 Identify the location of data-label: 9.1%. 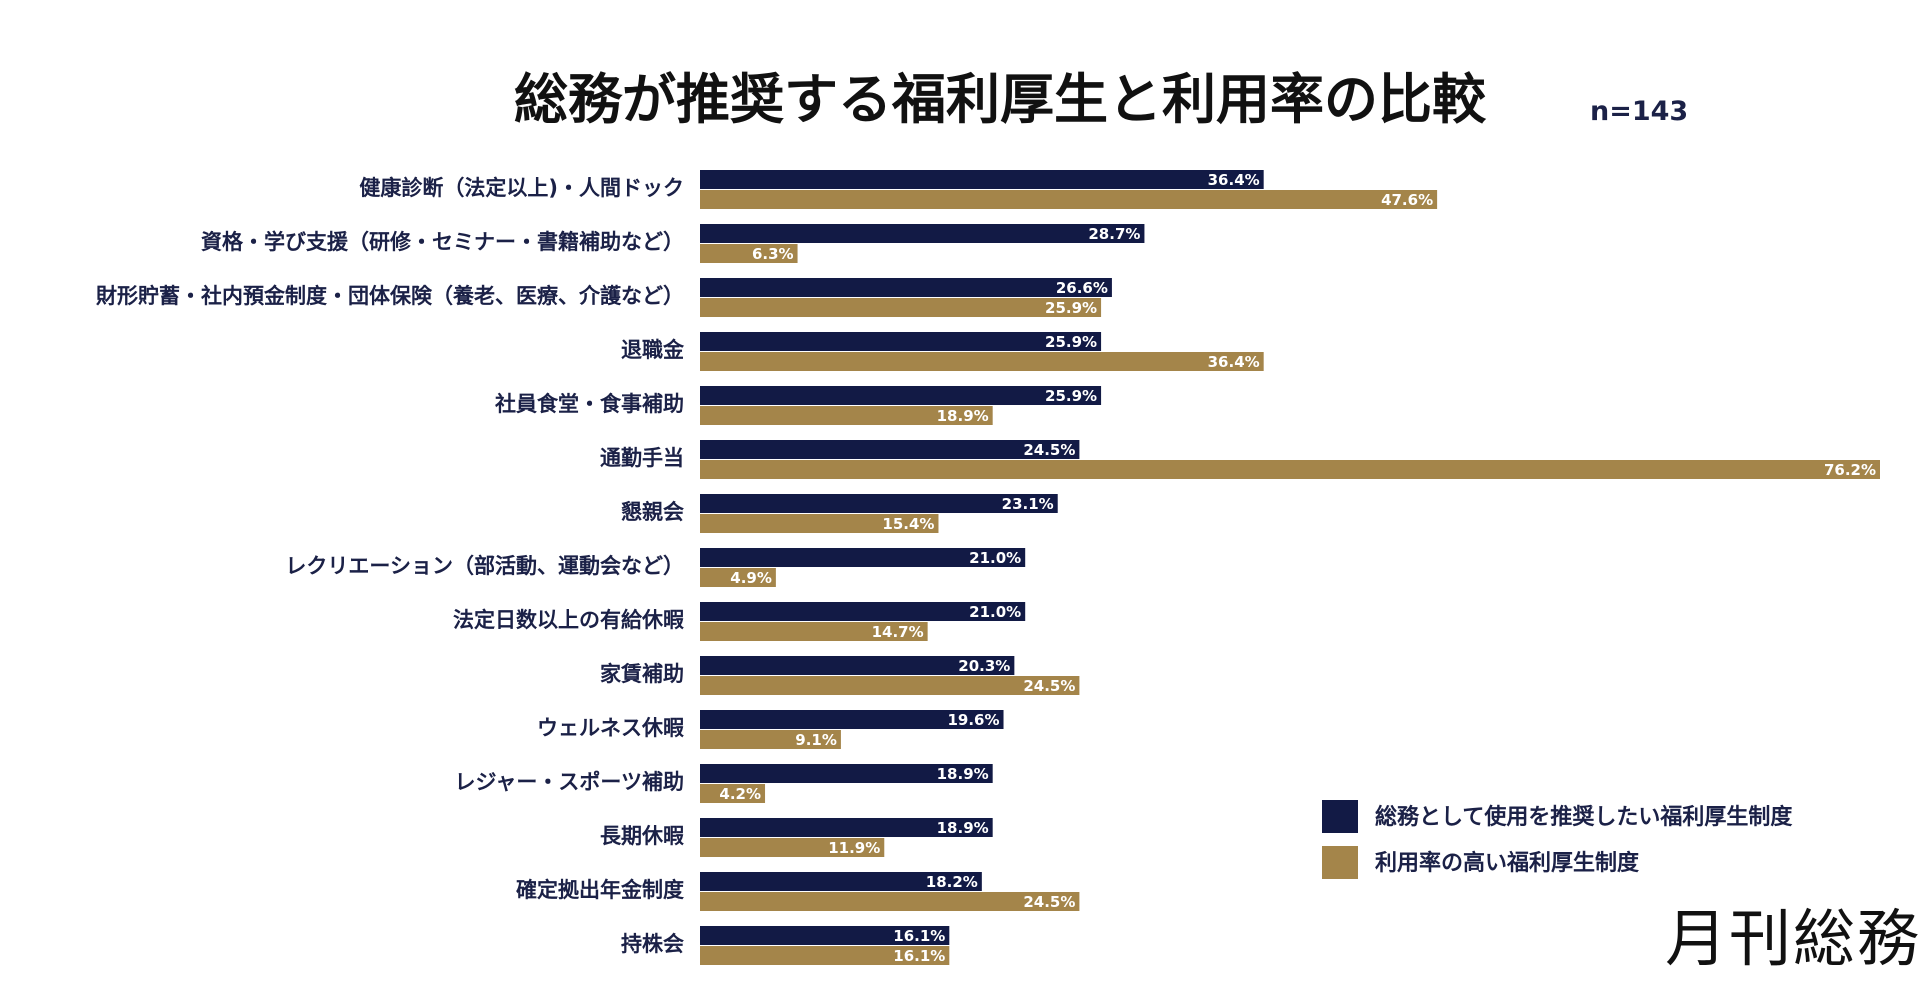
(816, 740).